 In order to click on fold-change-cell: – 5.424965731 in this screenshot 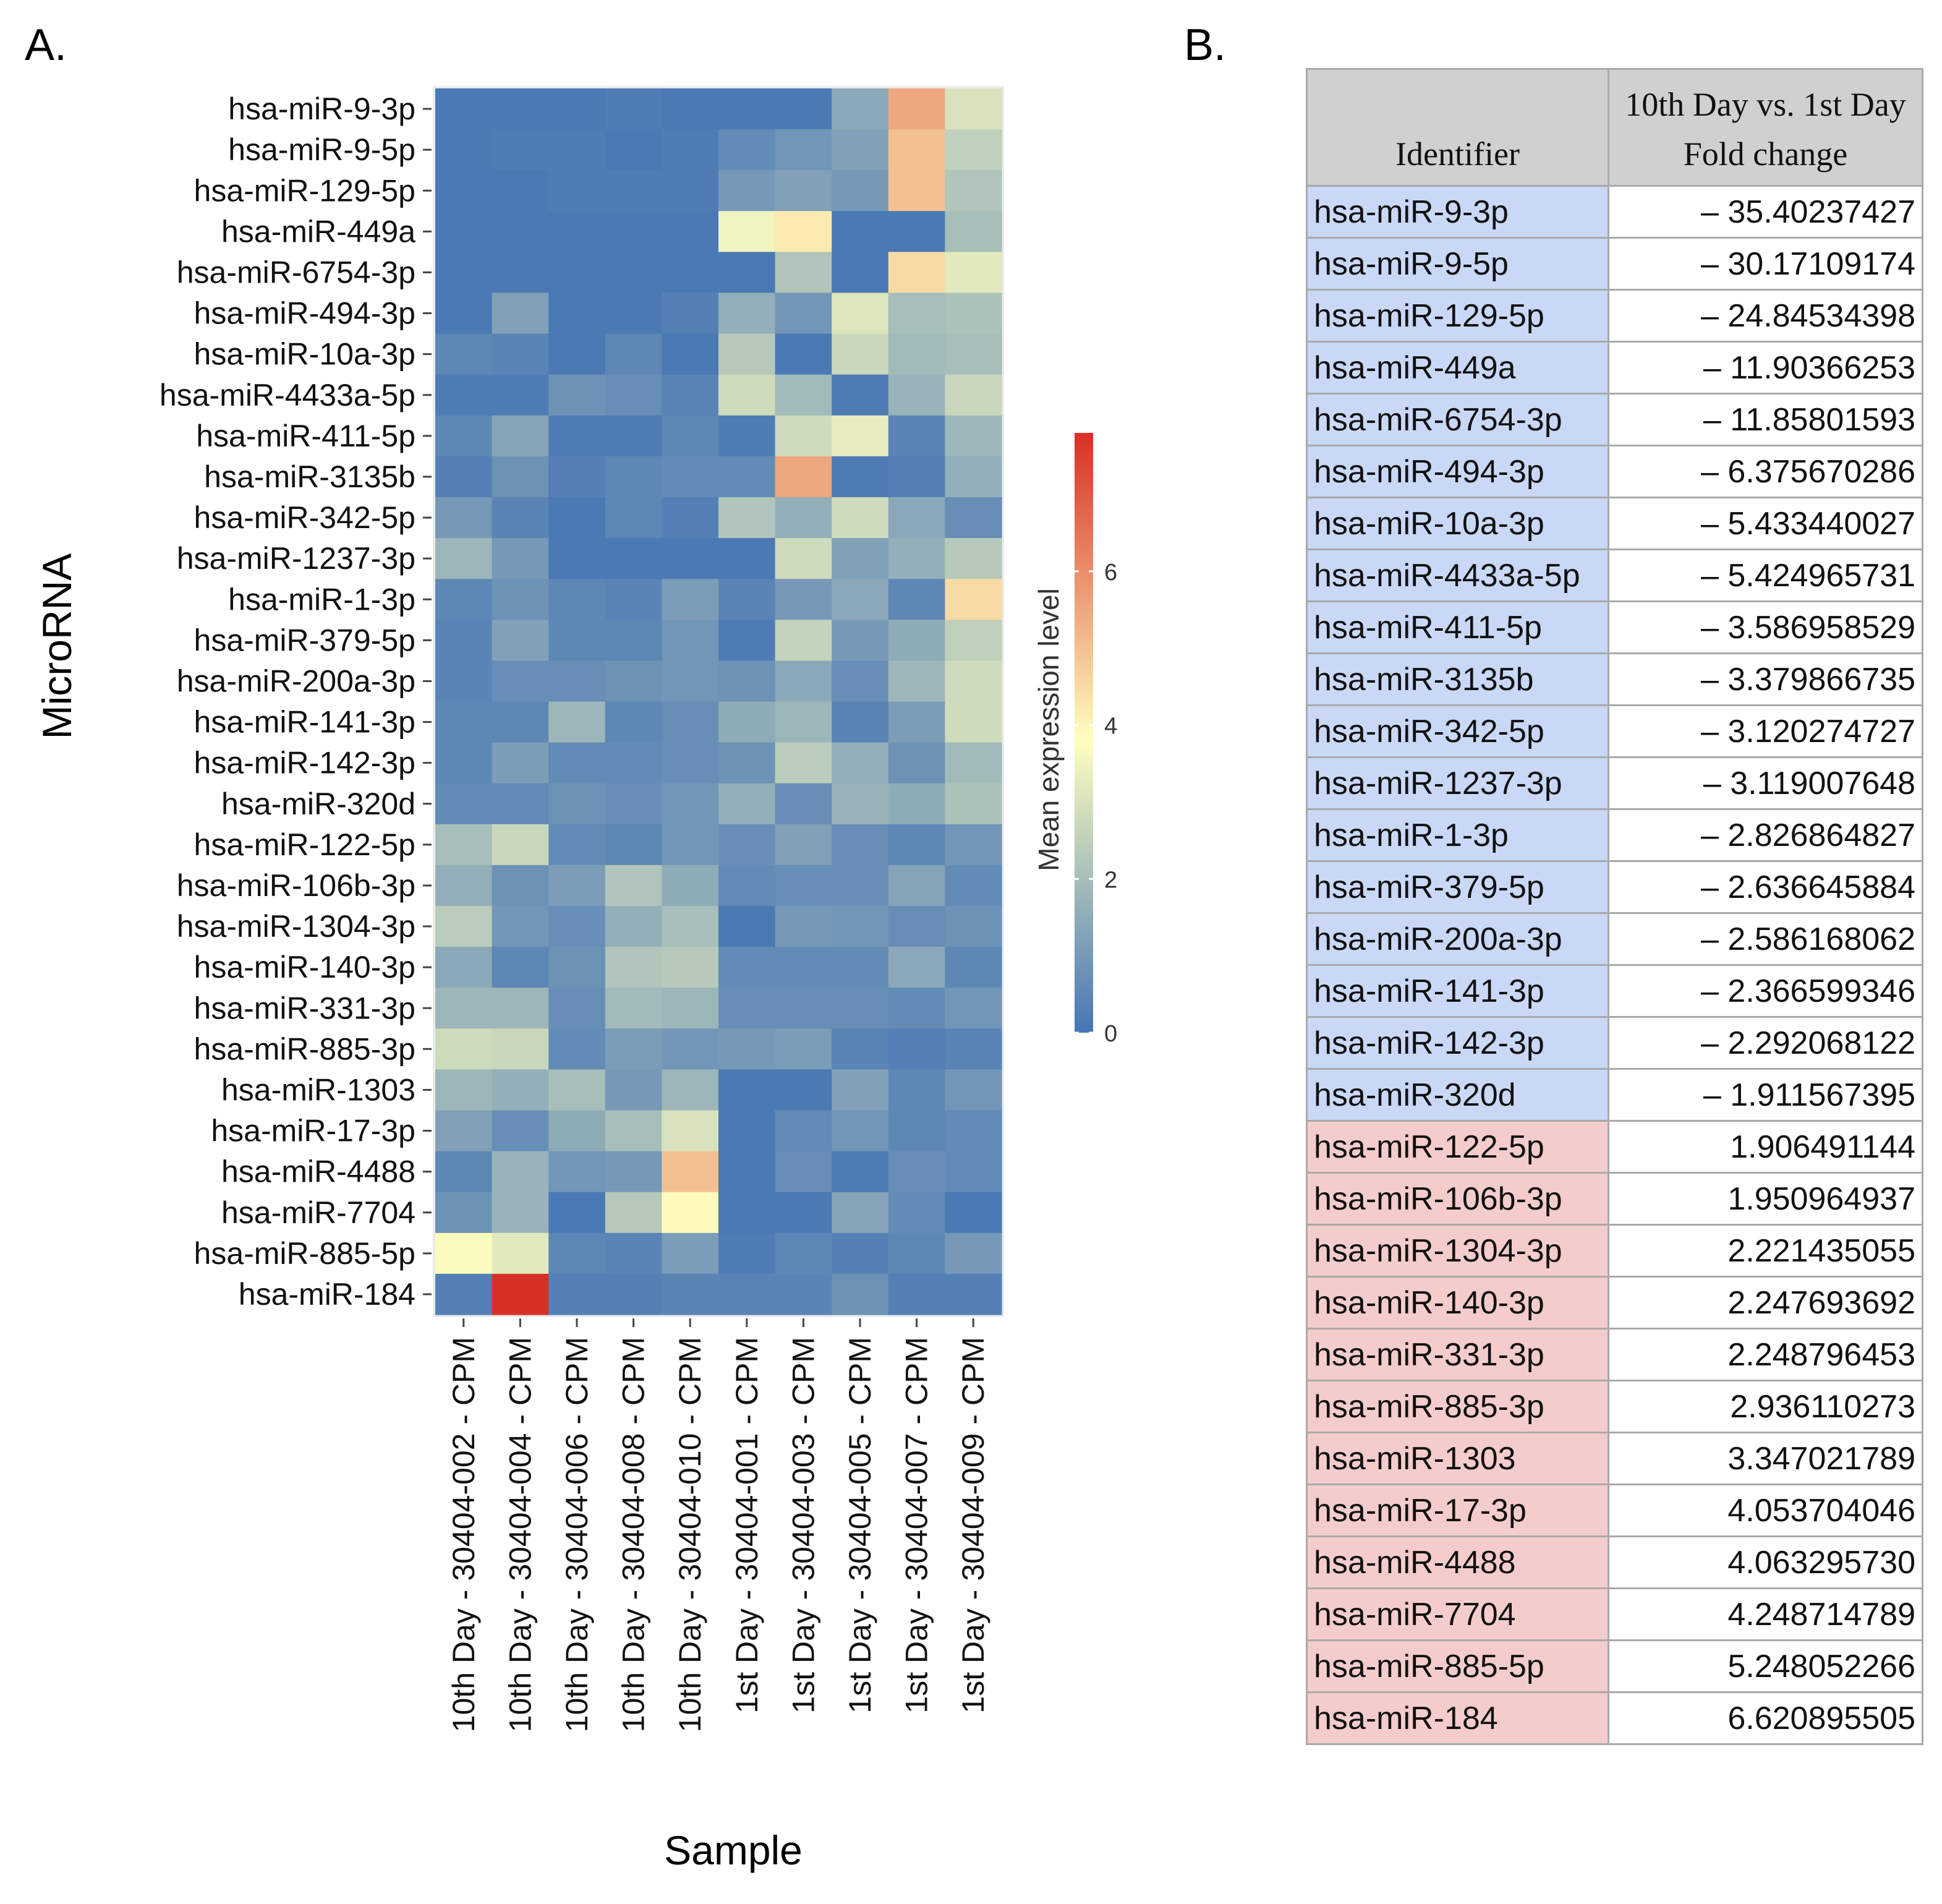, I will do `click(1765, 575)`.